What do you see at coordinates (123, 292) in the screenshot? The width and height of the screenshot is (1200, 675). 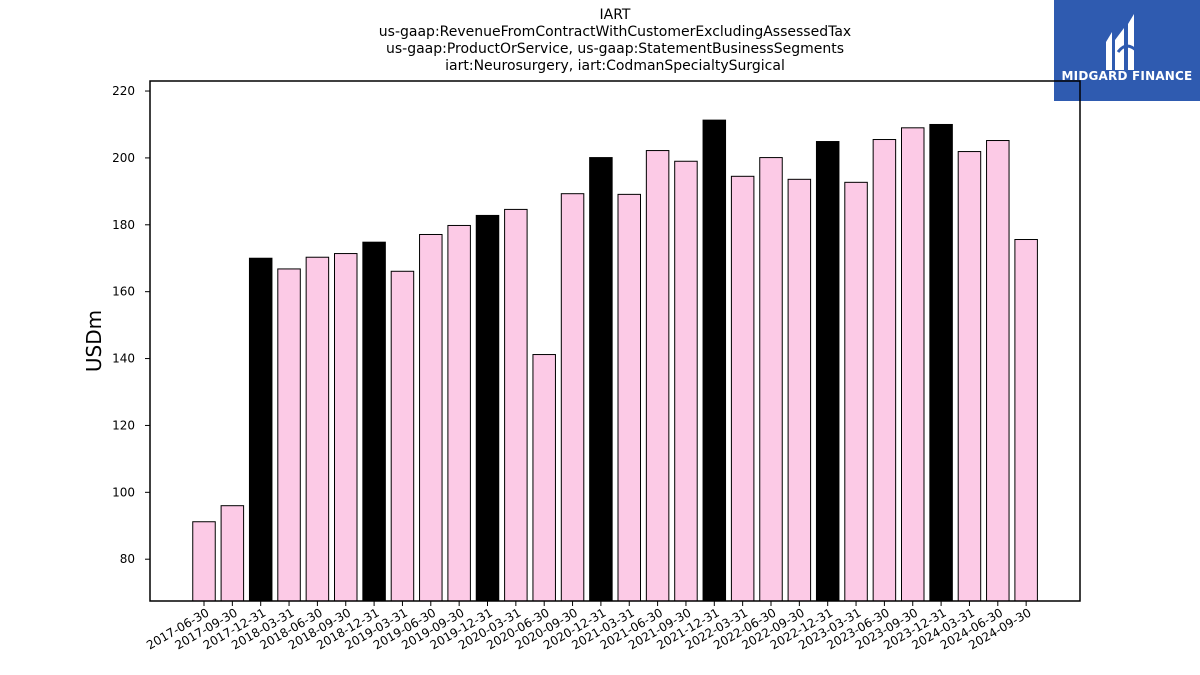 I see `y-tick-label: 160` at bounding box center [123, 292].